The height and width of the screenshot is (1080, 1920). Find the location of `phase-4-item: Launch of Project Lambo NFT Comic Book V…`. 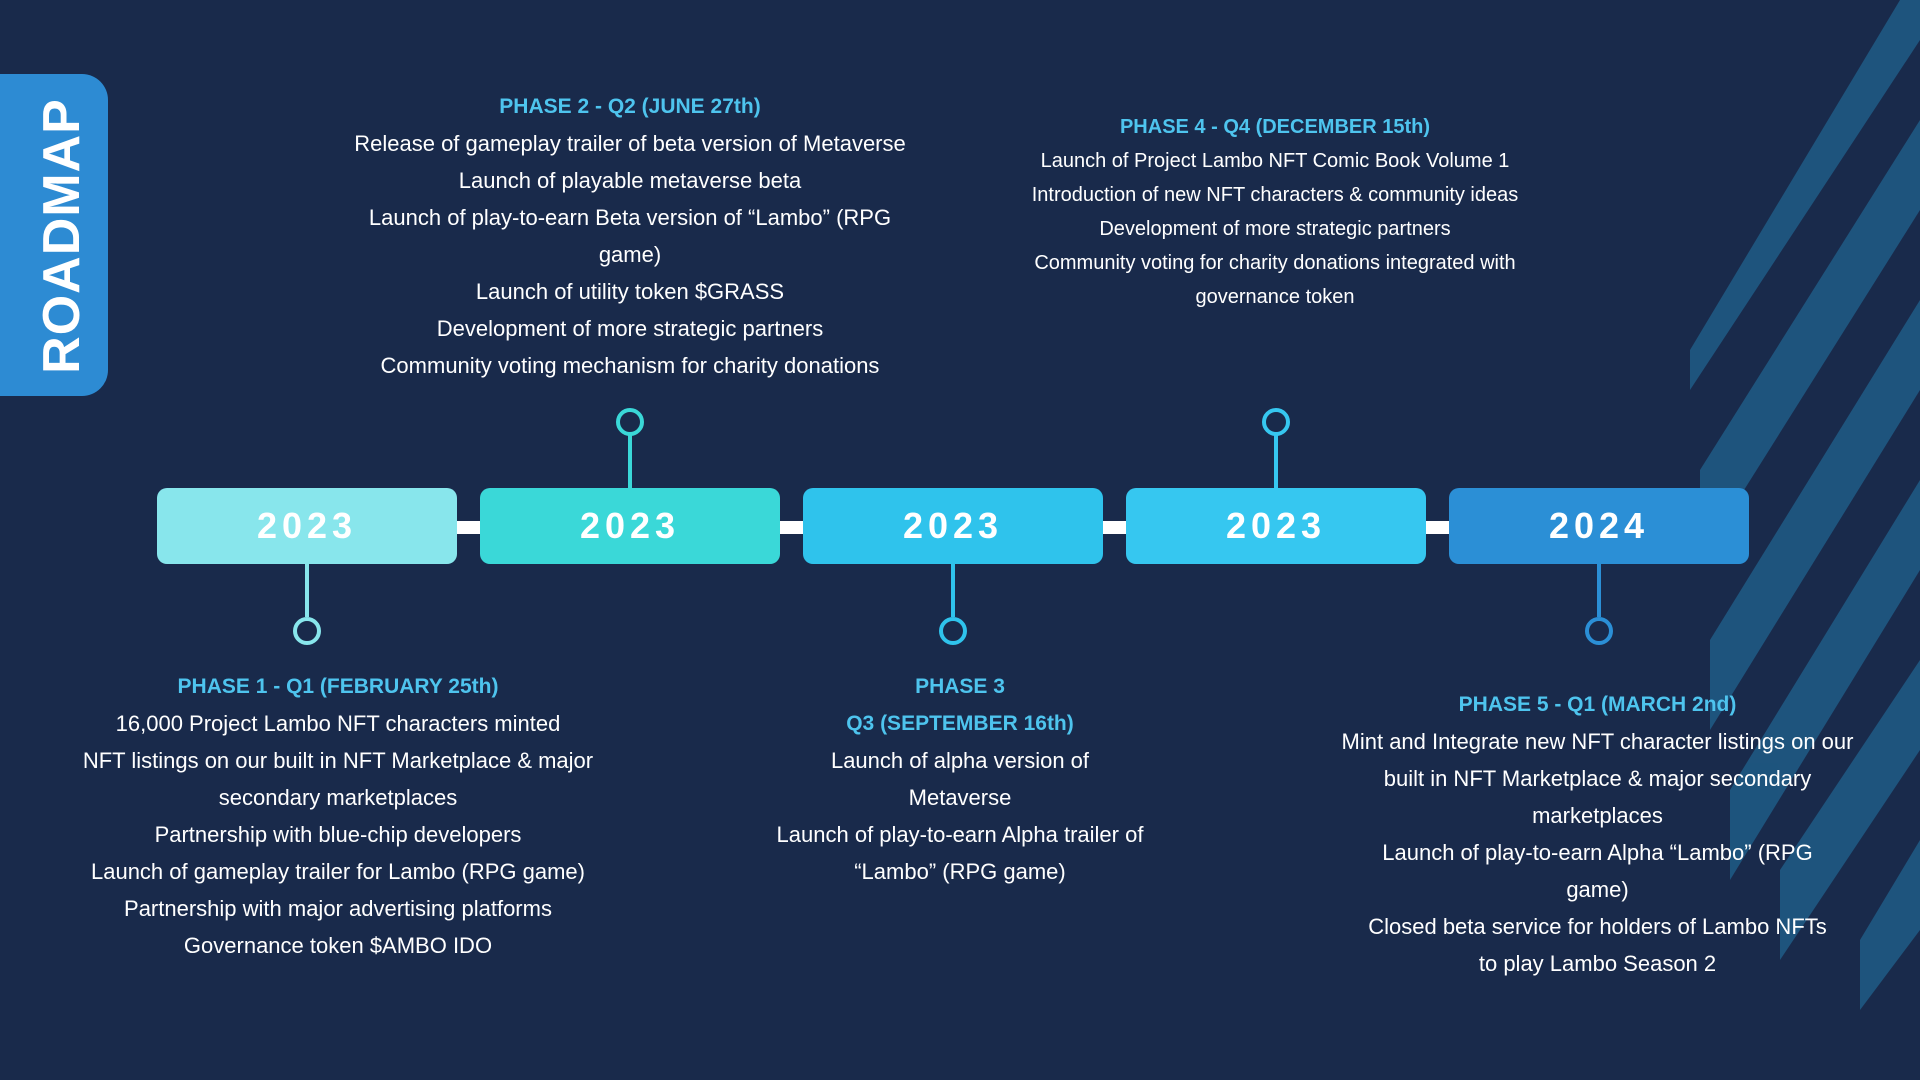

phase-4-item: Launch of Project Lambo NFT Comic Book V… is located at coordinates (1275, 161).